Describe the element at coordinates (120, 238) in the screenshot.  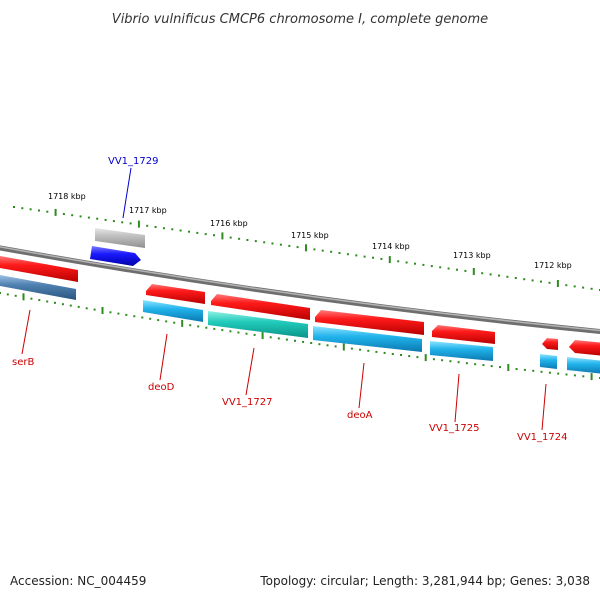
I see `gene-VV1_1729-feature` at that location.